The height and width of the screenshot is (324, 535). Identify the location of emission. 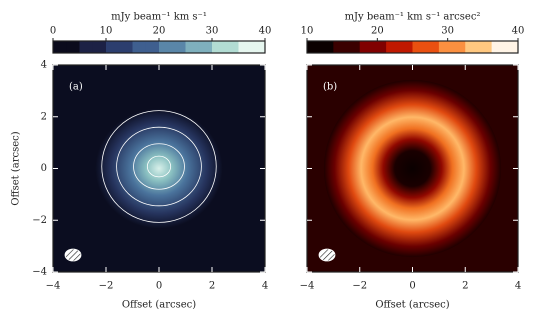
(159, 168).